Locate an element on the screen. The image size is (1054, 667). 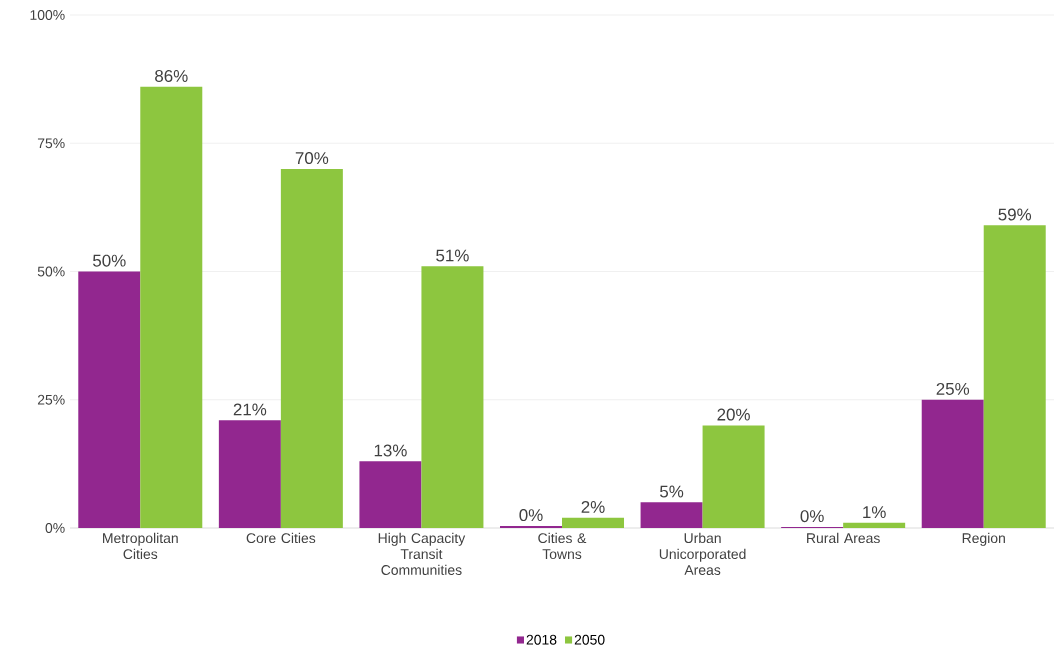
x-tick-label: Rural Areas is located at coordinates (843, 538).